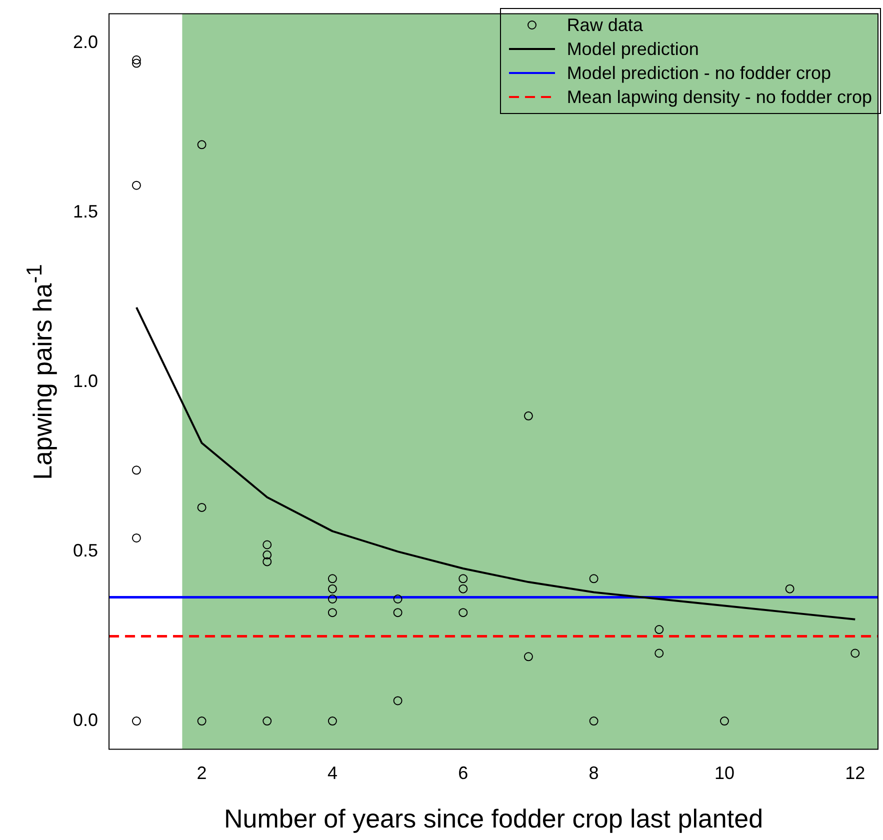 Image resolution: width=883 pixels, height=840 pixels. What do you see at coordinates (201, 772) in the screenshot?
I see `x-tick-label: 2` at bounding box center [201, 772].